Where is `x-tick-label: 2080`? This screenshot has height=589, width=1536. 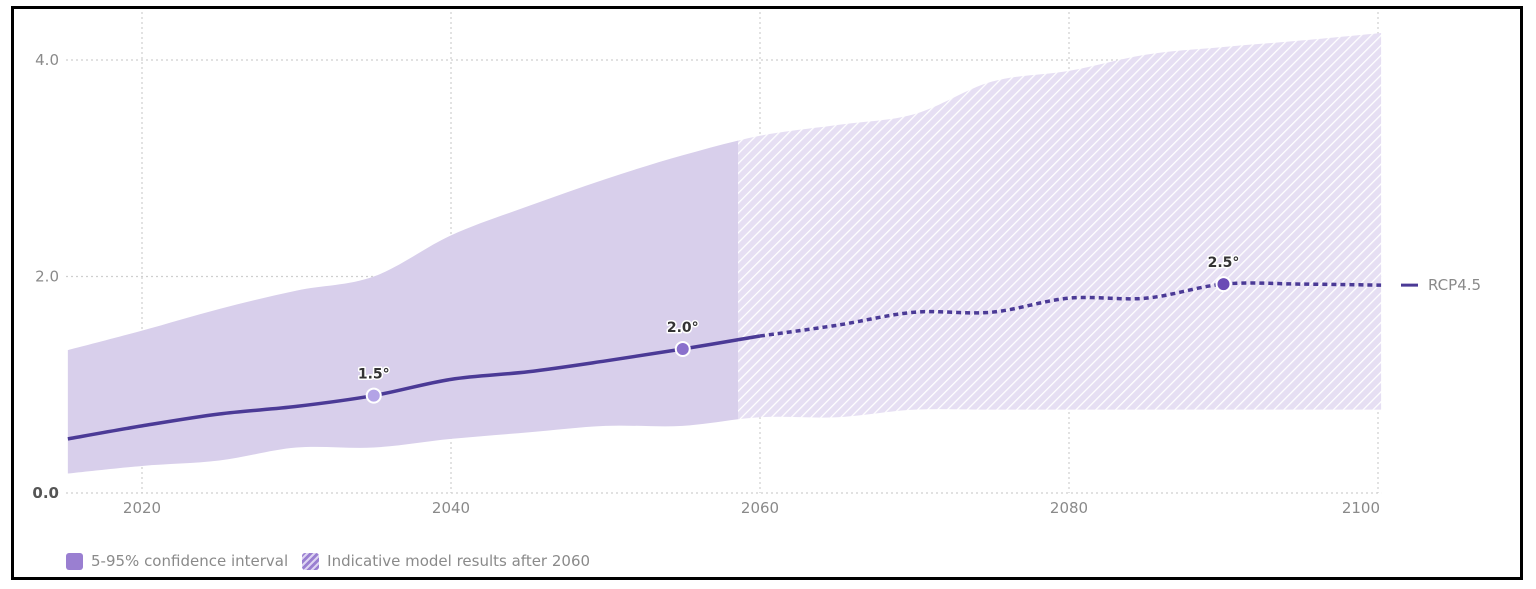
x-tick-label: 2080 is located at coordinates (1069, 508).